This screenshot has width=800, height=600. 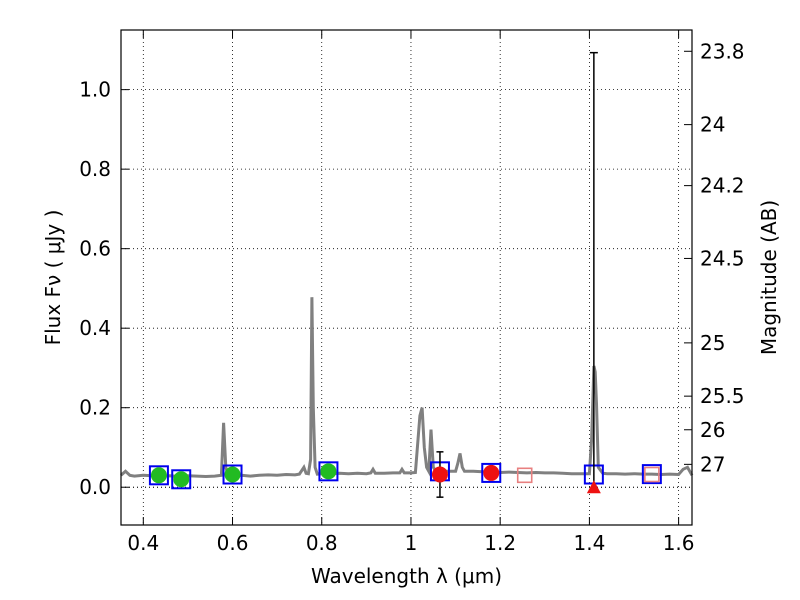 I want to click on upper-limit-triangle, so click(x=593, y=487).